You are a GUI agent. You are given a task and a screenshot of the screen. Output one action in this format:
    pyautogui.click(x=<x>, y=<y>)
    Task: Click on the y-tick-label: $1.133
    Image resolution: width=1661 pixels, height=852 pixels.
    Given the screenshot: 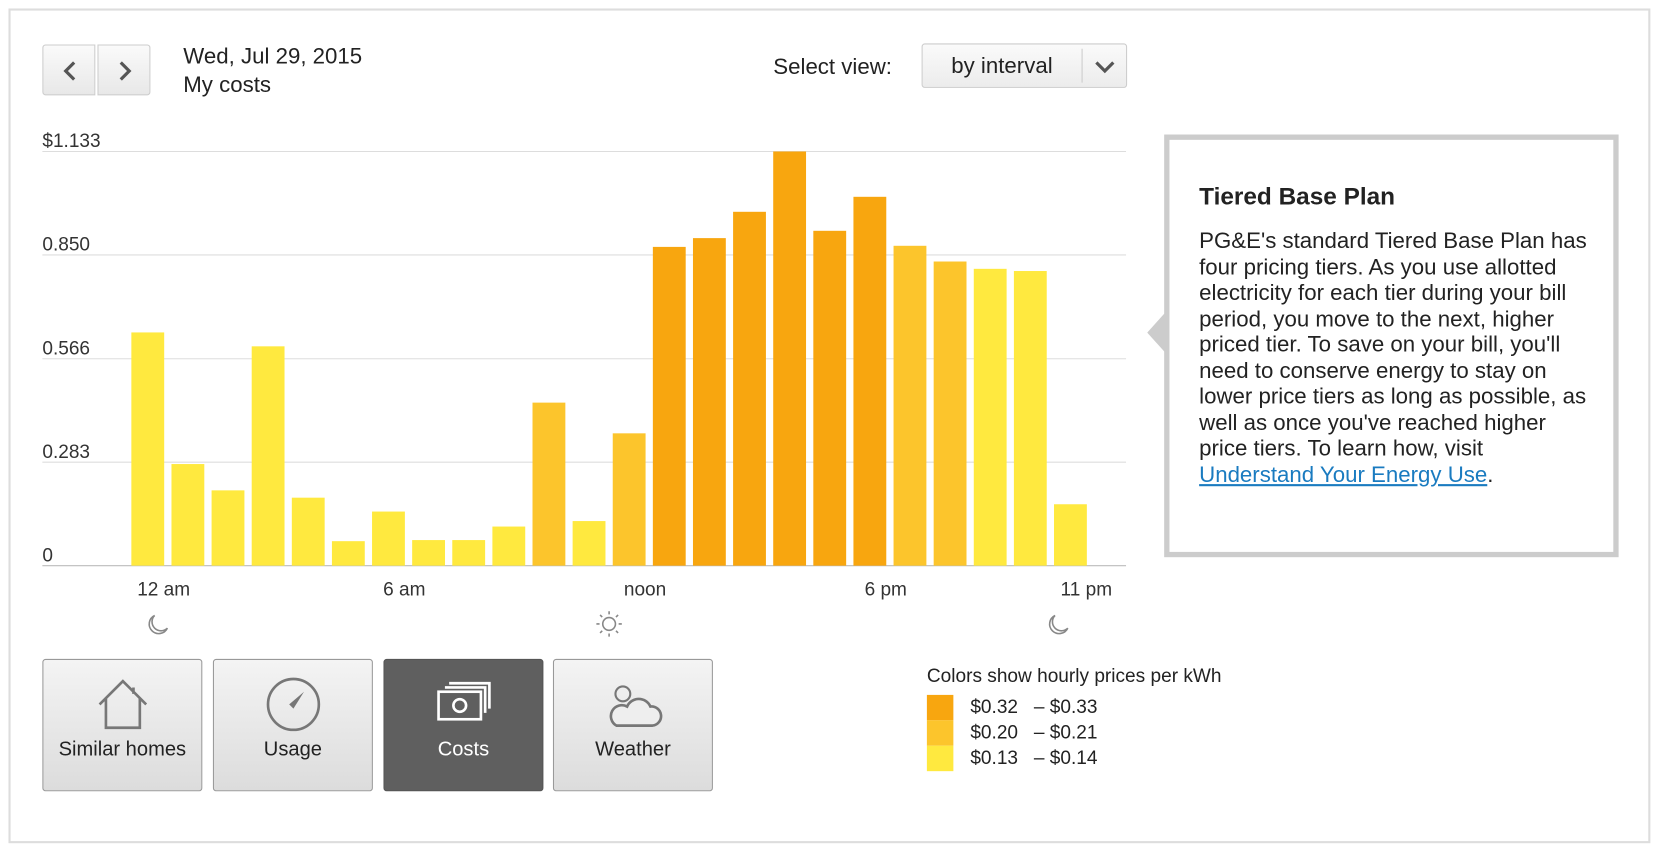 What is the action you would take?
    pyautogui.click(x=71, y=141)
    